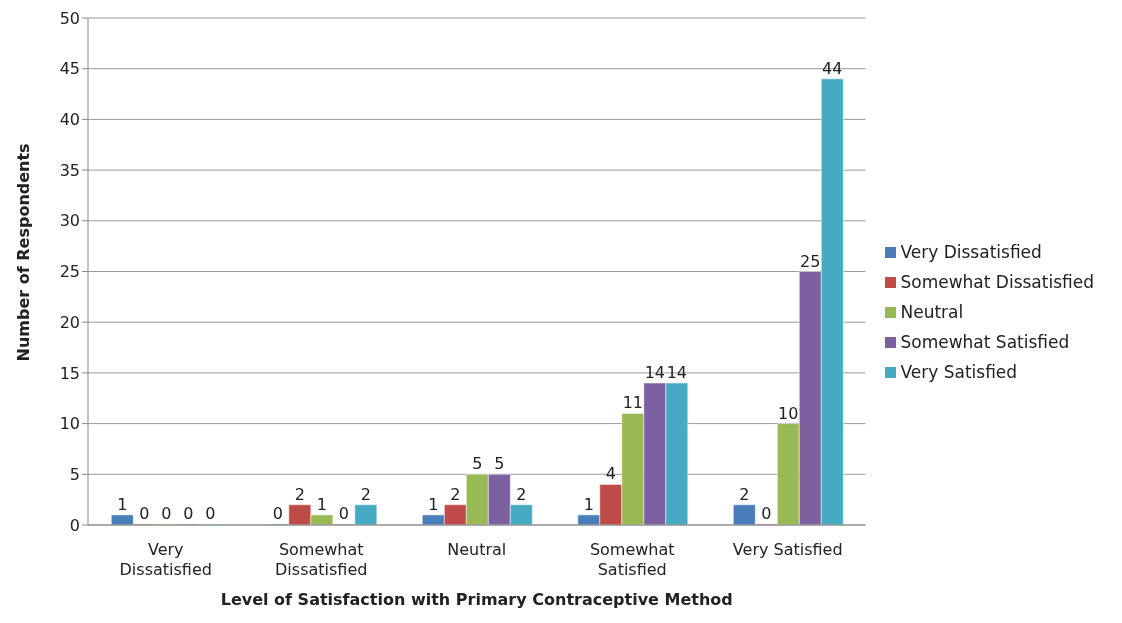 The height and width of the screenshot is (623, 1122). I want to click on data-label: 10, so click(788, 413).